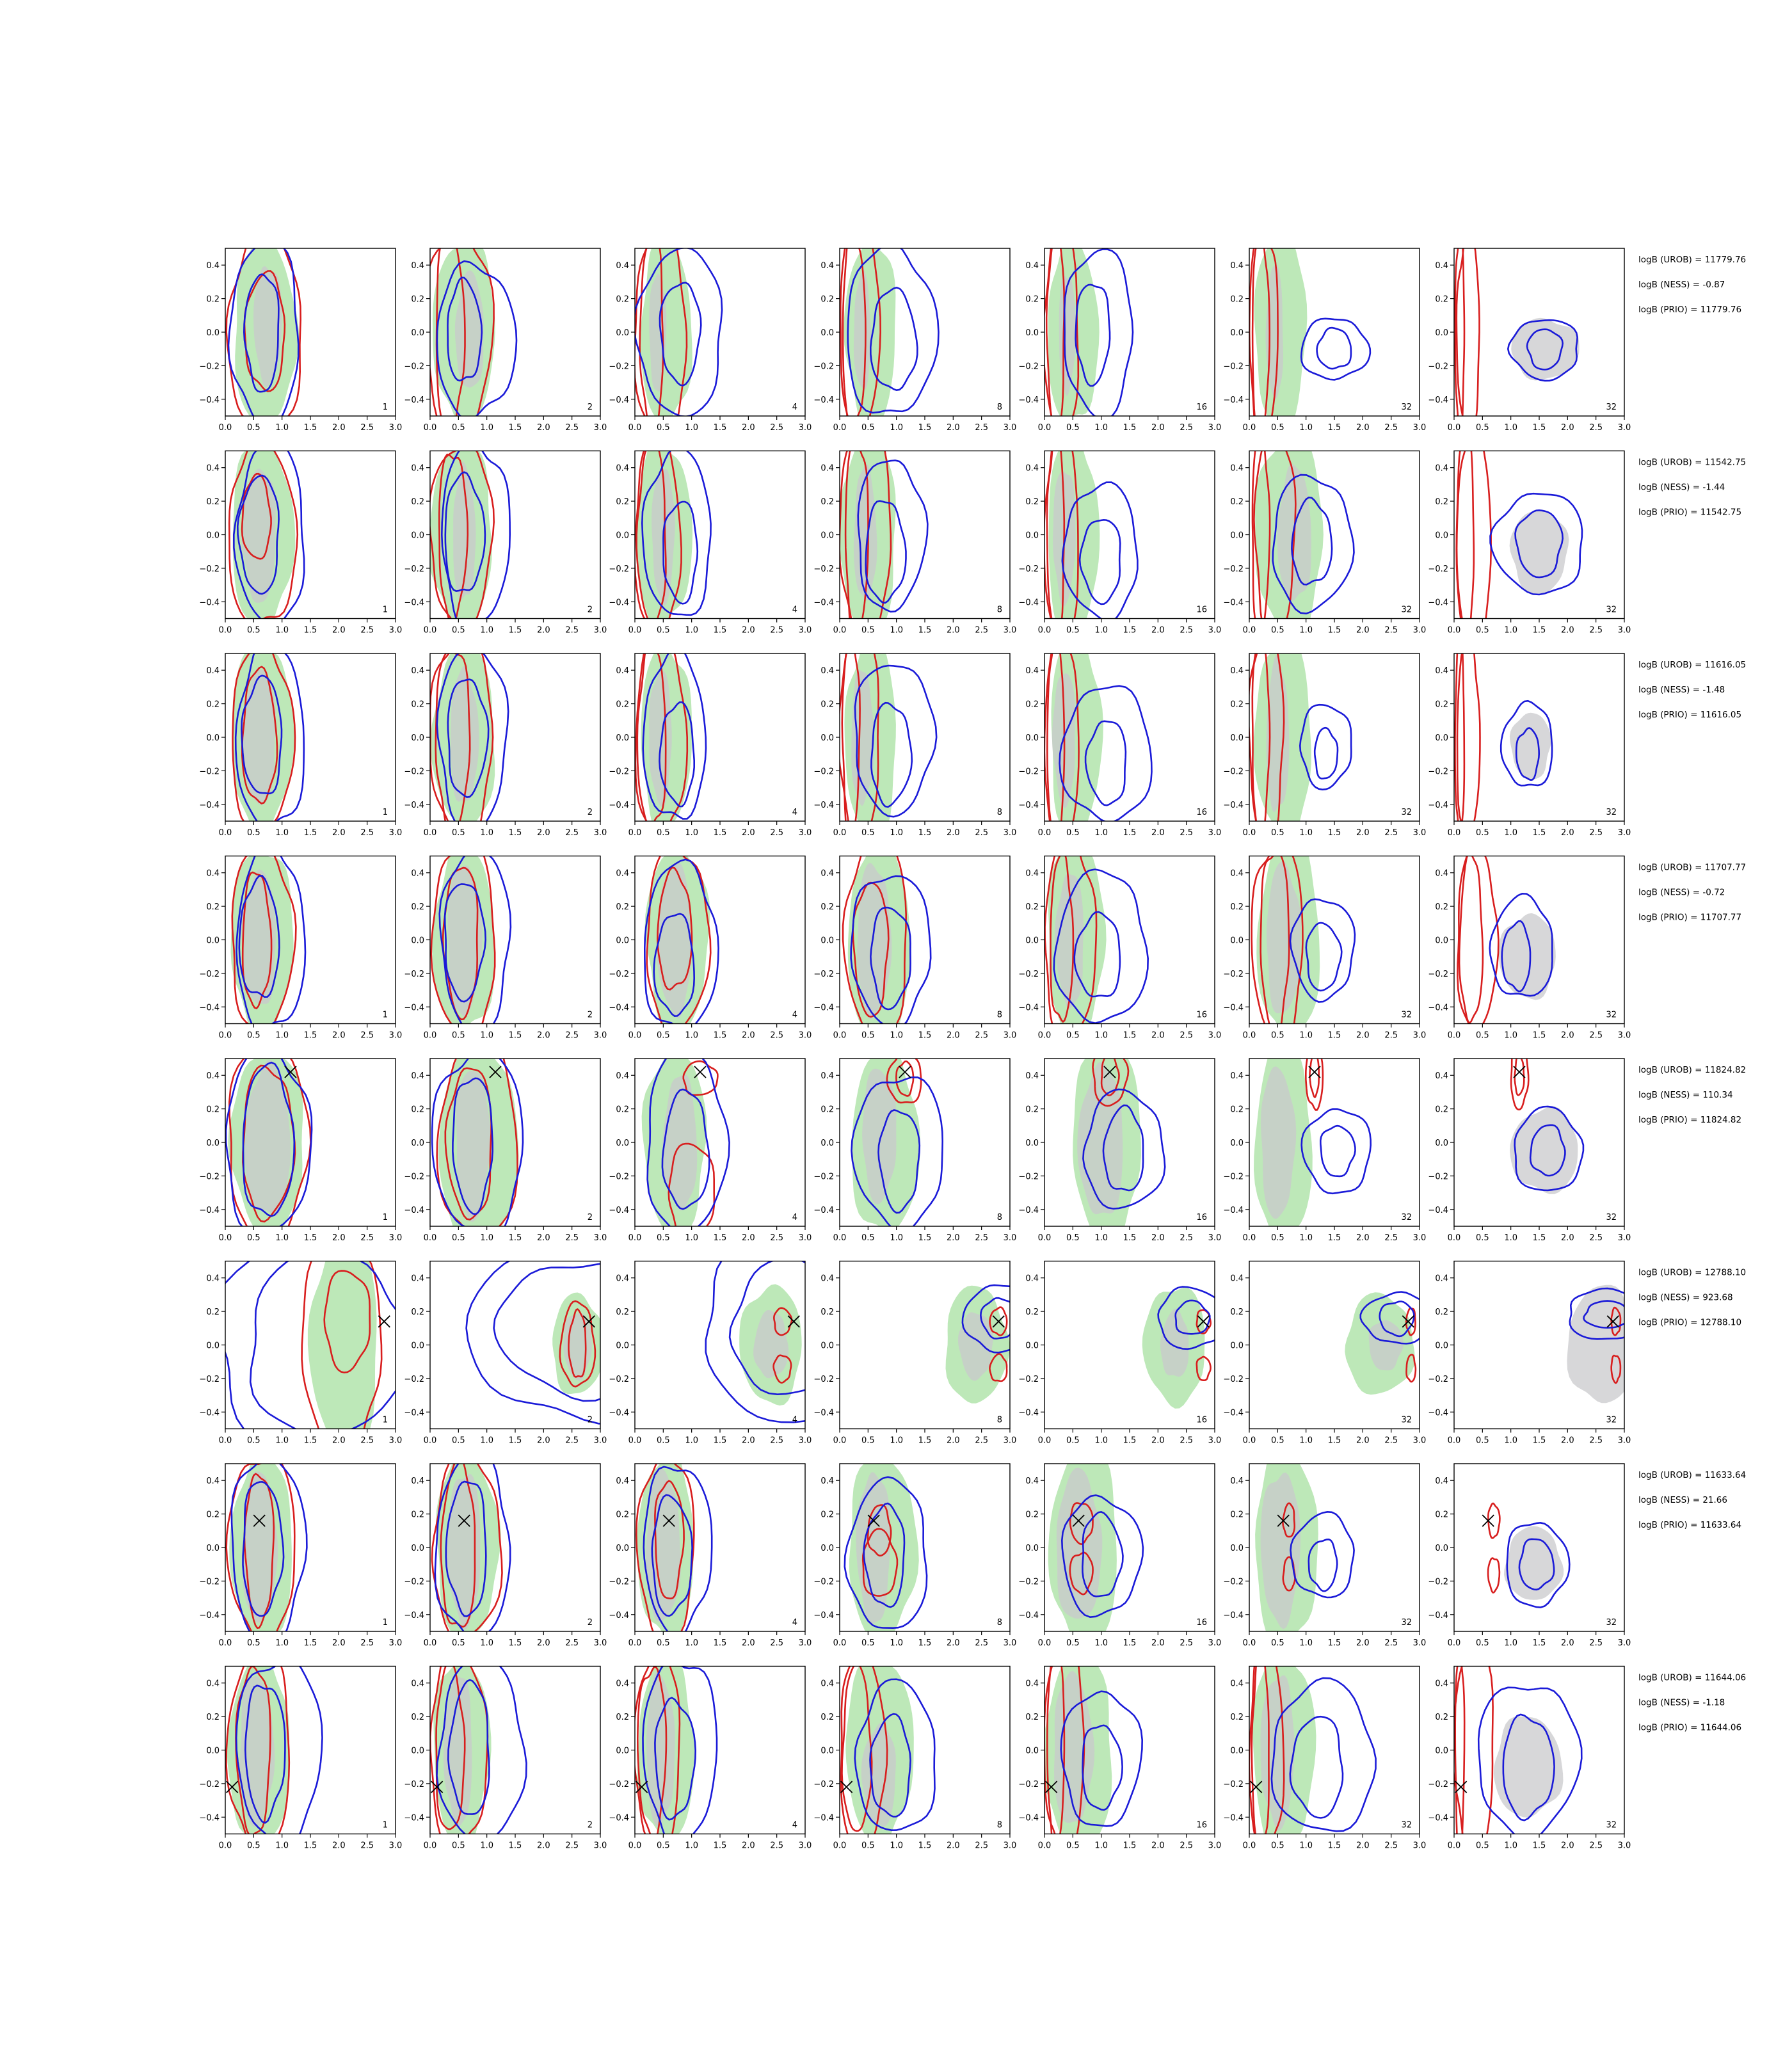  I want to click on panel-r2-c1: −0.4 −0.2 0.0 0.2 0.4 0.0 0.5 1.0 1.5 2.0 2.5 3.0 1, so click(300, 543).